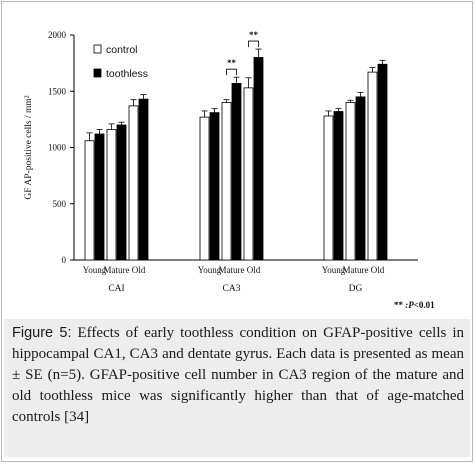 Image resolution: width=476 pixels, height=465 pixels. I want to click on significance-note: ** :P<0.01, so click(414, 305).